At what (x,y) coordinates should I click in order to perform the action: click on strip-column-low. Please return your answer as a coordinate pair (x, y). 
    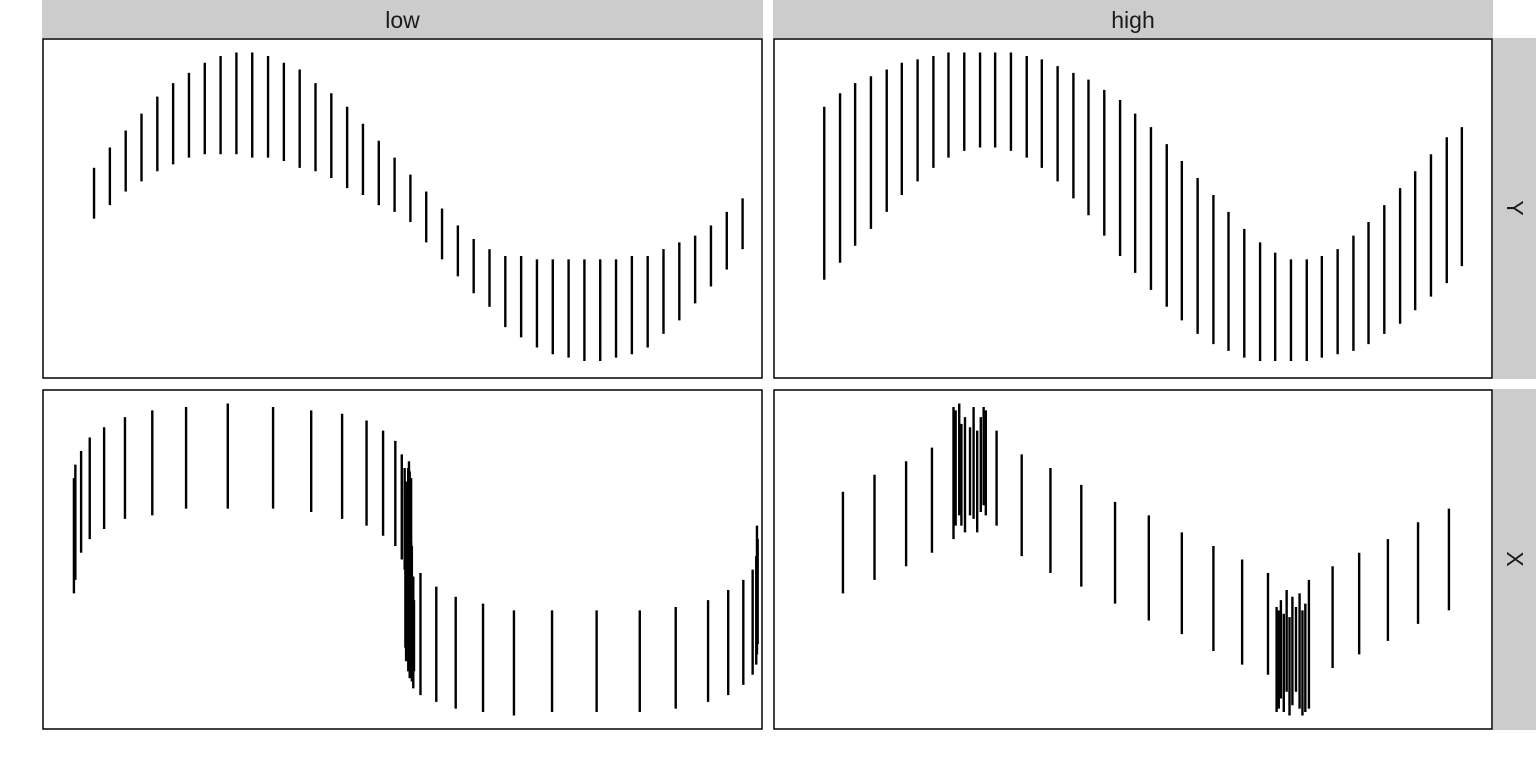
    Looking at the image, I should click on (402, 19).